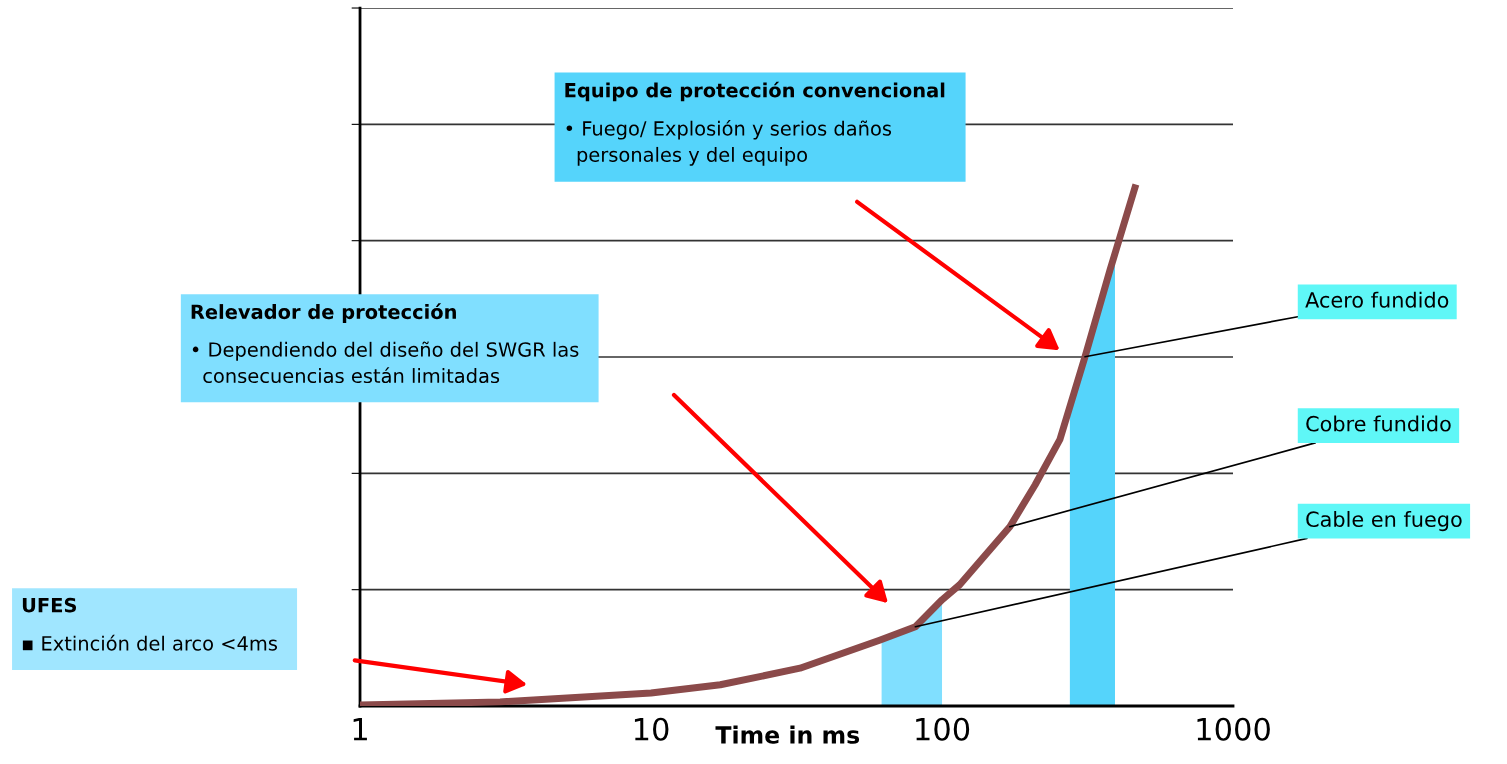 Image resolution: width=1507 pixels, height=764 pixels. What do you see at coordinates (1233, 729) in the screenshot?
I see `x-tick-label: 1000` at bounding box center [1233, 729].